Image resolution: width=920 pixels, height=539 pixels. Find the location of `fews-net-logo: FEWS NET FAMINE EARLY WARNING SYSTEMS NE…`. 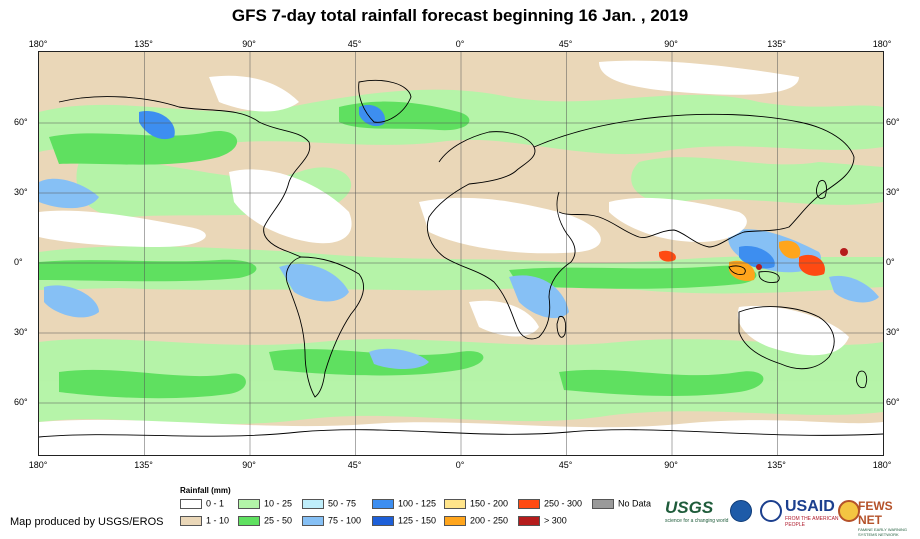

fews-net-logo: FEWS NET FAMINE EARLY WARNING SYSTEMS NE… is located at coordinates (888, 518).